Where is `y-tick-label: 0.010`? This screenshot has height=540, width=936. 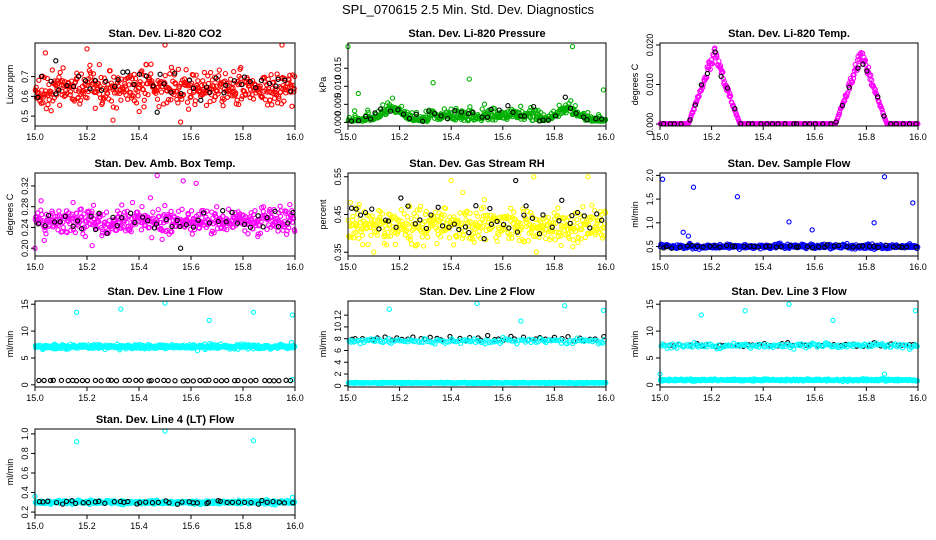 y-tick-label: 0.010 is located at coordinates (650, 84).